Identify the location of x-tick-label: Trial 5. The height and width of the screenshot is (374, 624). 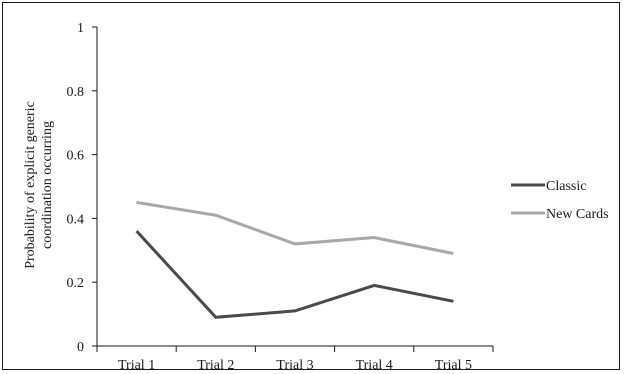
(453, 365).